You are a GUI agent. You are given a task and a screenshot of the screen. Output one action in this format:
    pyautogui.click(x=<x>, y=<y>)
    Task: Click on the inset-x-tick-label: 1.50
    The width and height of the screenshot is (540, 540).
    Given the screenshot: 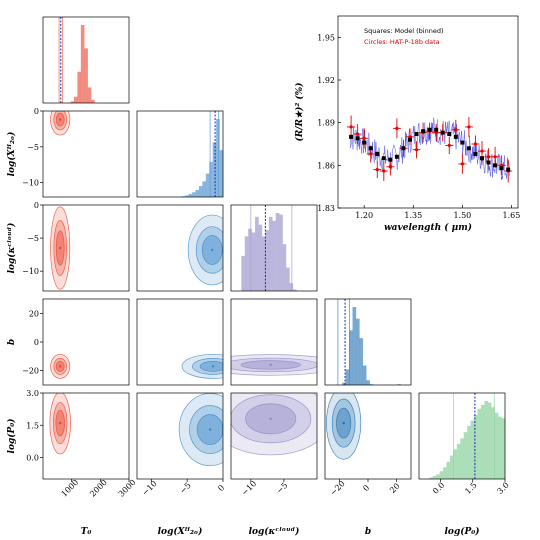 What is the action you would take?
    pyautogui.click(x=462, y=215)
    